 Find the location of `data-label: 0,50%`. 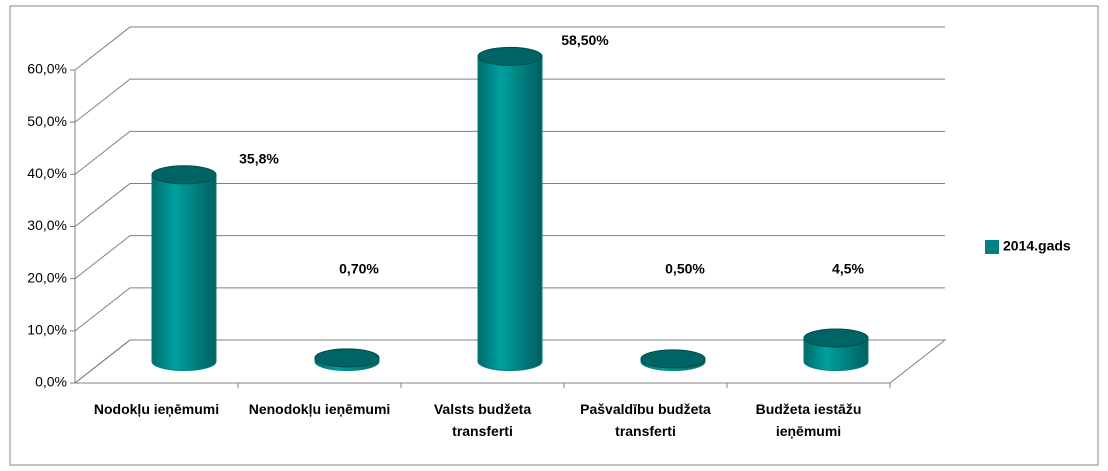

data-label: 0,50% is located at coordinates (685, 269).